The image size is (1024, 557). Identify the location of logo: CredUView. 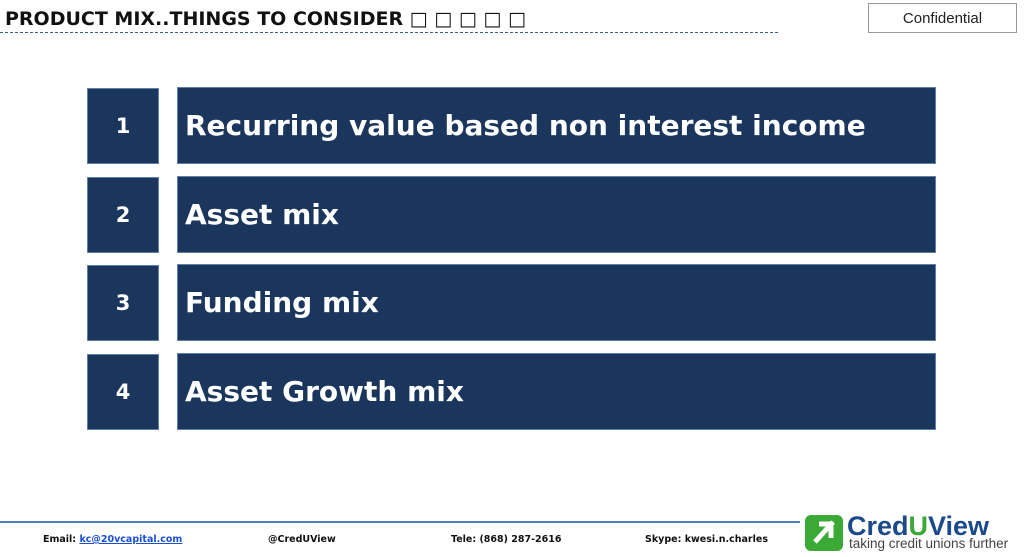
(897, 531).